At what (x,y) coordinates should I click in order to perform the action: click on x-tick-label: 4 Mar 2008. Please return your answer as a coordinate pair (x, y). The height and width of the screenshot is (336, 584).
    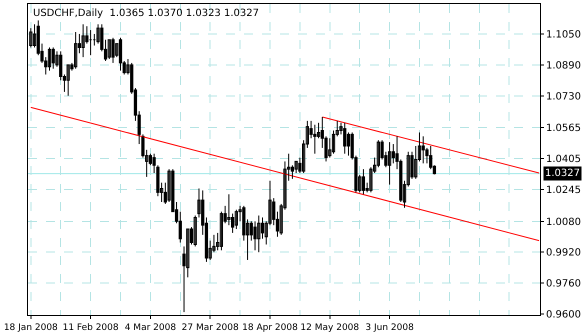
    Looking at the image, I should click on (150, 327).